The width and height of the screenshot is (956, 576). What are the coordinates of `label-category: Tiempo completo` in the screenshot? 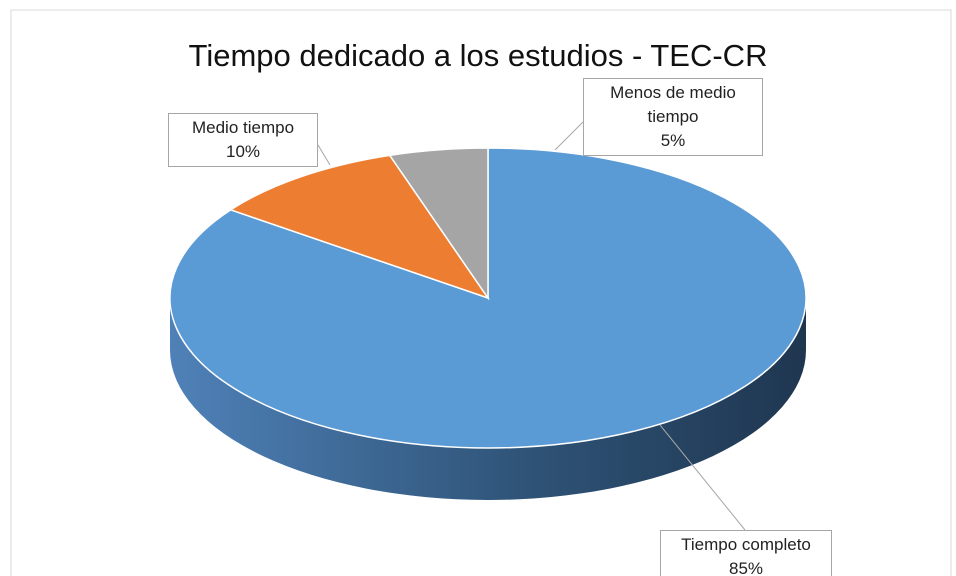 It's located at (746, 544).